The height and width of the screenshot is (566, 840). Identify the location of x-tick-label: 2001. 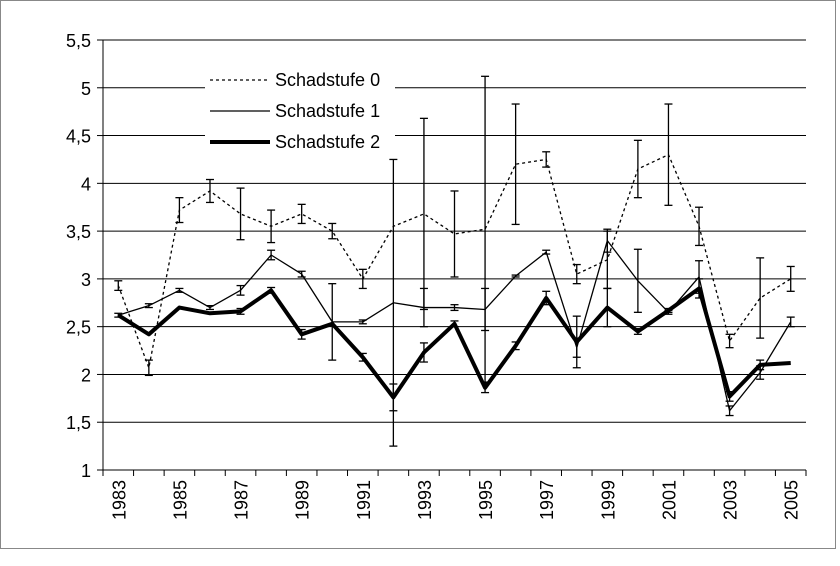
(669, 500).